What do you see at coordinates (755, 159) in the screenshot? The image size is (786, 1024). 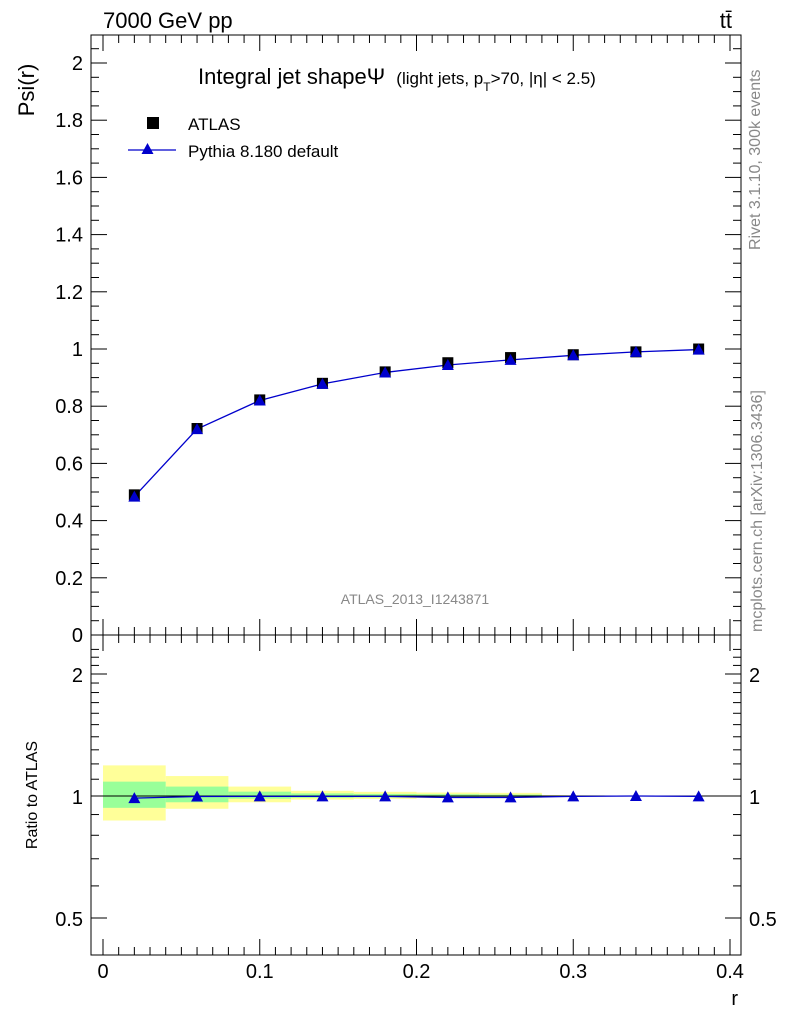 I see `rivet-version-label: Rivet 3.1.10, 300k events` at bounding box center [755, 159].